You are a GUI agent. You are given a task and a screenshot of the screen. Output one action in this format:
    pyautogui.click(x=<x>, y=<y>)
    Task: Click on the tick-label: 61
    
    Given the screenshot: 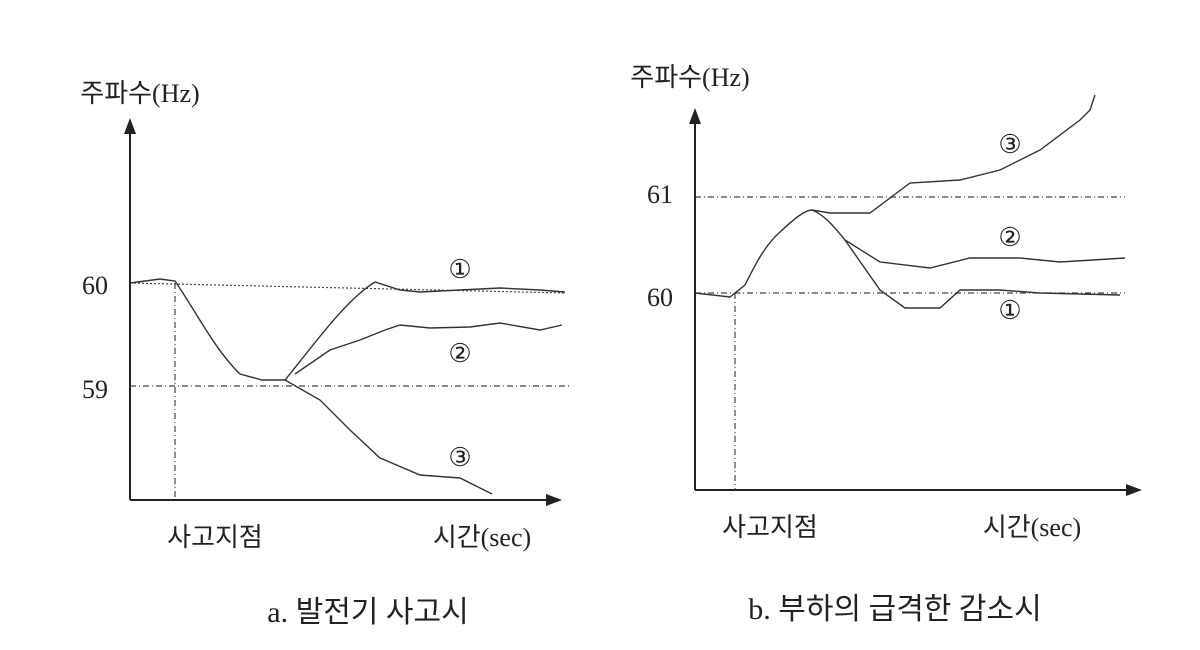 What is the action you would take?
    pyautogui.click(x=660, y=194)
    